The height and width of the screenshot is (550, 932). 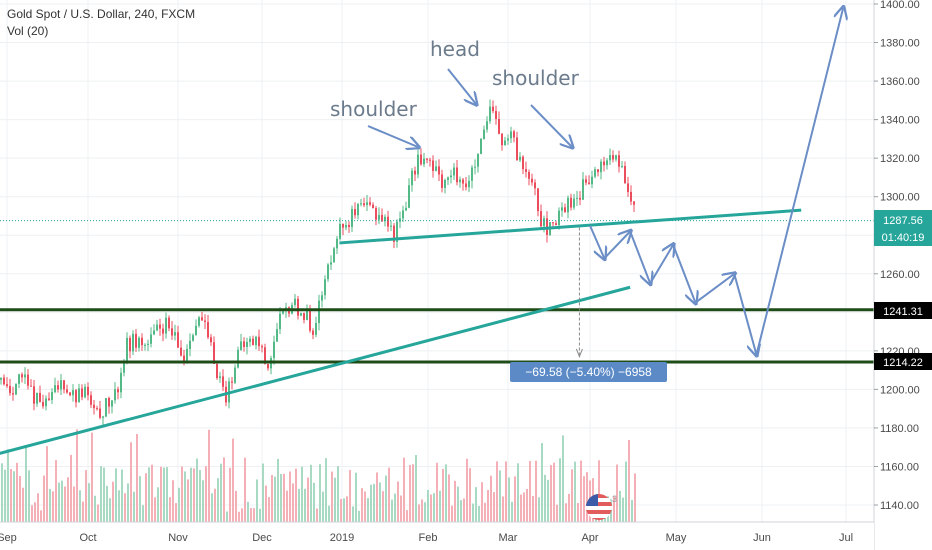 I want to click on us-flag-icon, so click(x=599, y=507).